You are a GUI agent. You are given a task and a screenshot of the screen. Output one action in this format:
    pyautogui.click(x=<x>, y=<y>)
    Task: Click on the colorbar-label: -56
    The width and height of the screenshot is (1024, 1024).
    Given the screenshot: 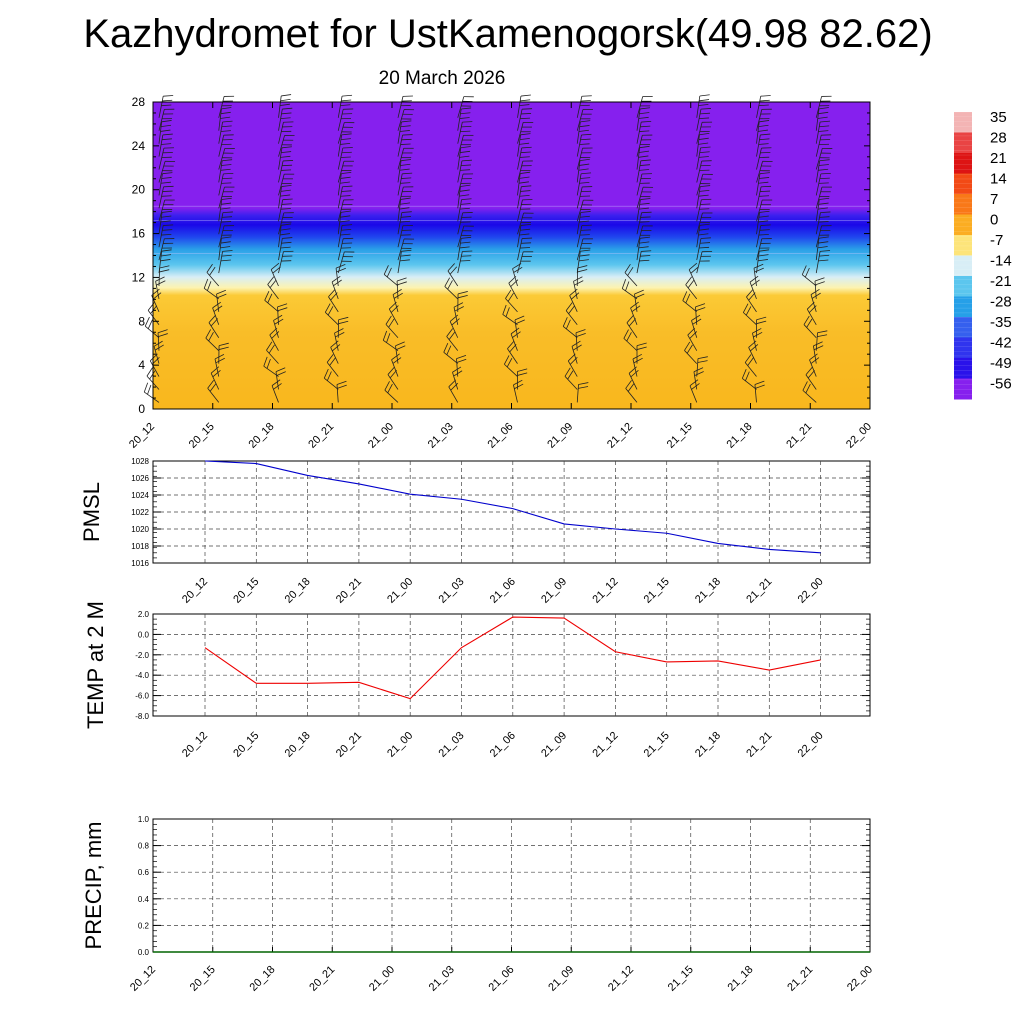 What is the action you would take?
    pyautogui.click(x=1001, y=384)
    